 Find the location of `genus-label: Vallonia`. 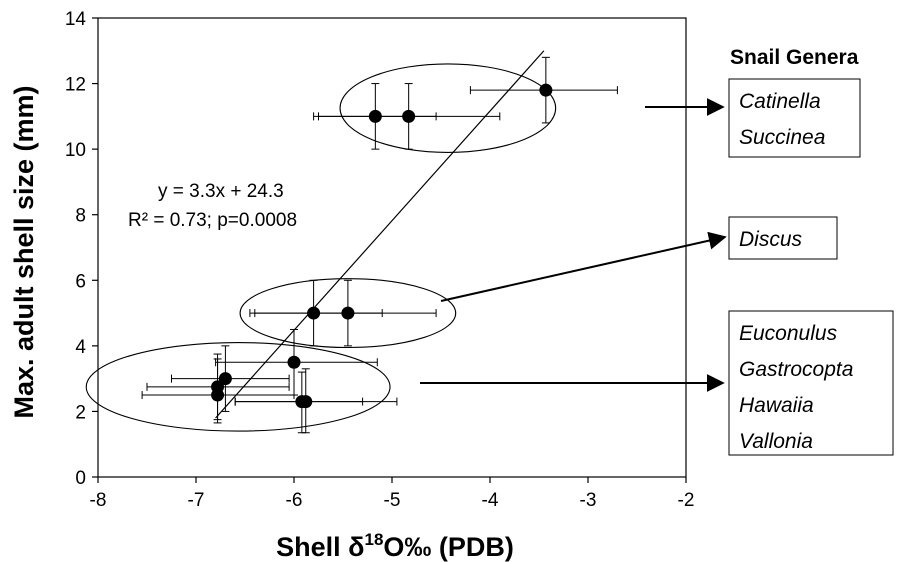

genus-label: Vallonia is located at coordinates (776, 441).